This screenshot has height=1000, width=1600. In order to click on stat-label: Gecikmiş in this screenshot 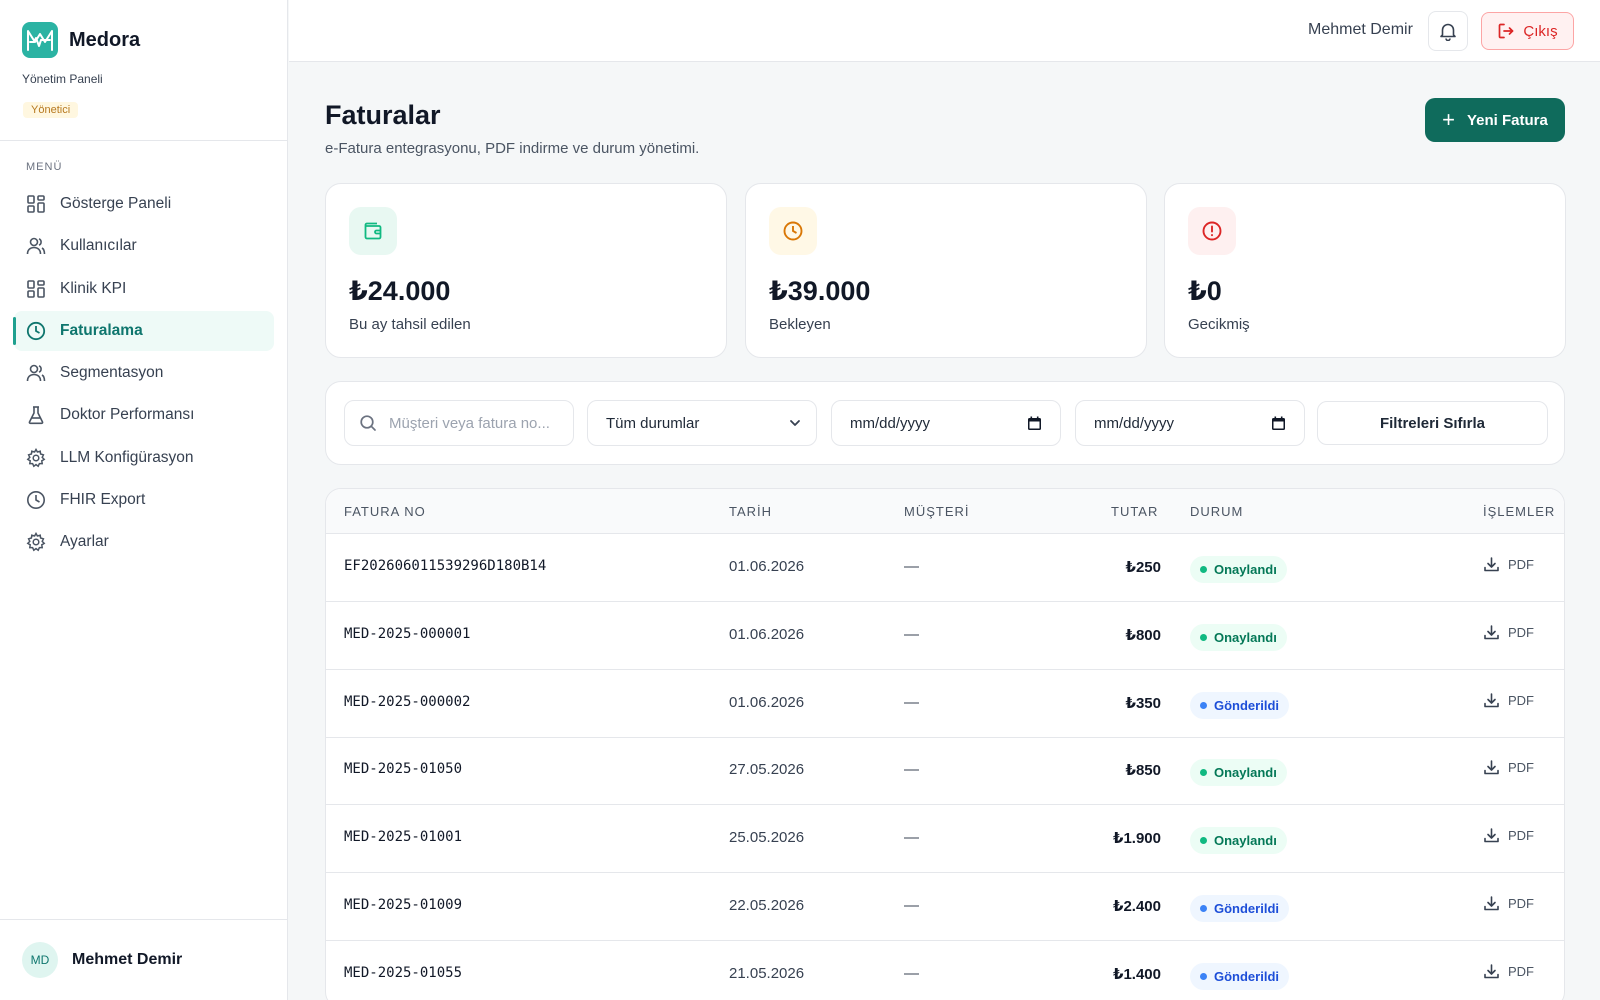, I will do `click(1219, 324)`.